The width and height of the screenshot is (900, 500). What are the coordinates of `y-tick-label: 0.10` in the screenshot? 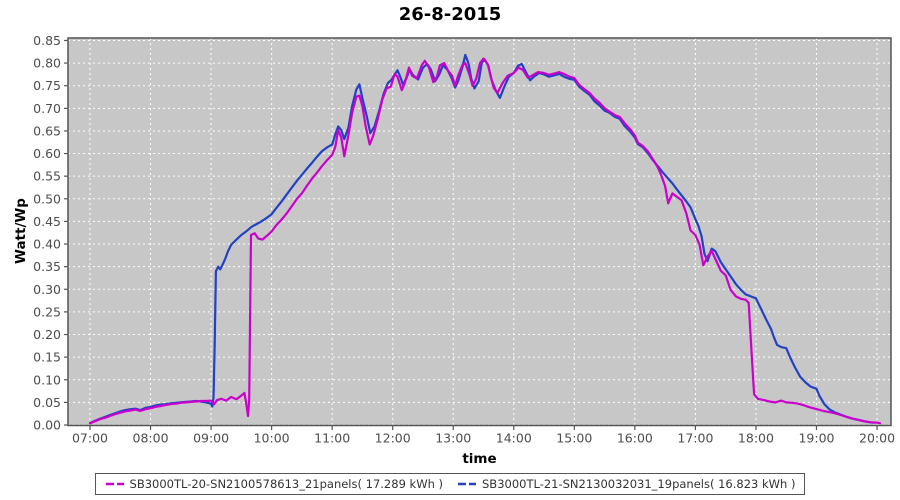 It's located at (47, 379).